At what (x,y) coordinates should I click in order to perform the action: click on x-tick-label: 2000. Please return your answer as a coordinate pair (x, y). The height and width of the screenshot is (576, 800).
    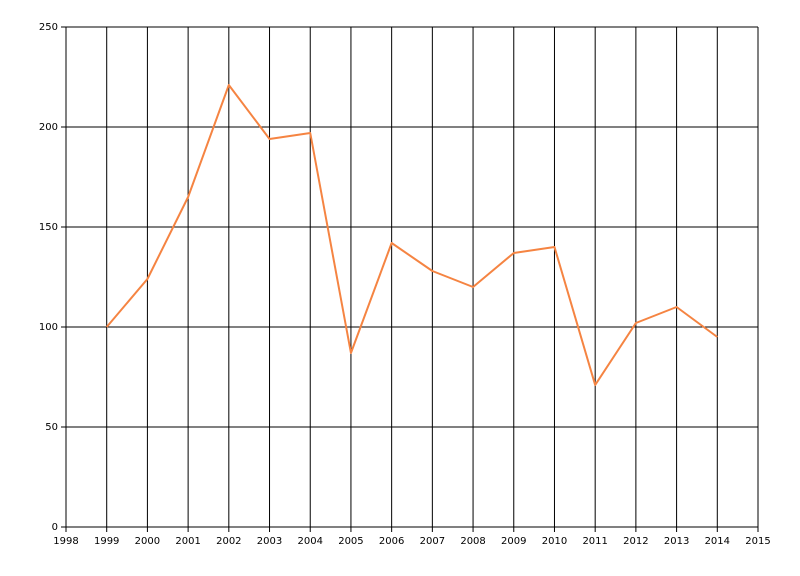
    Looking at the image, I should click on (147, 541).